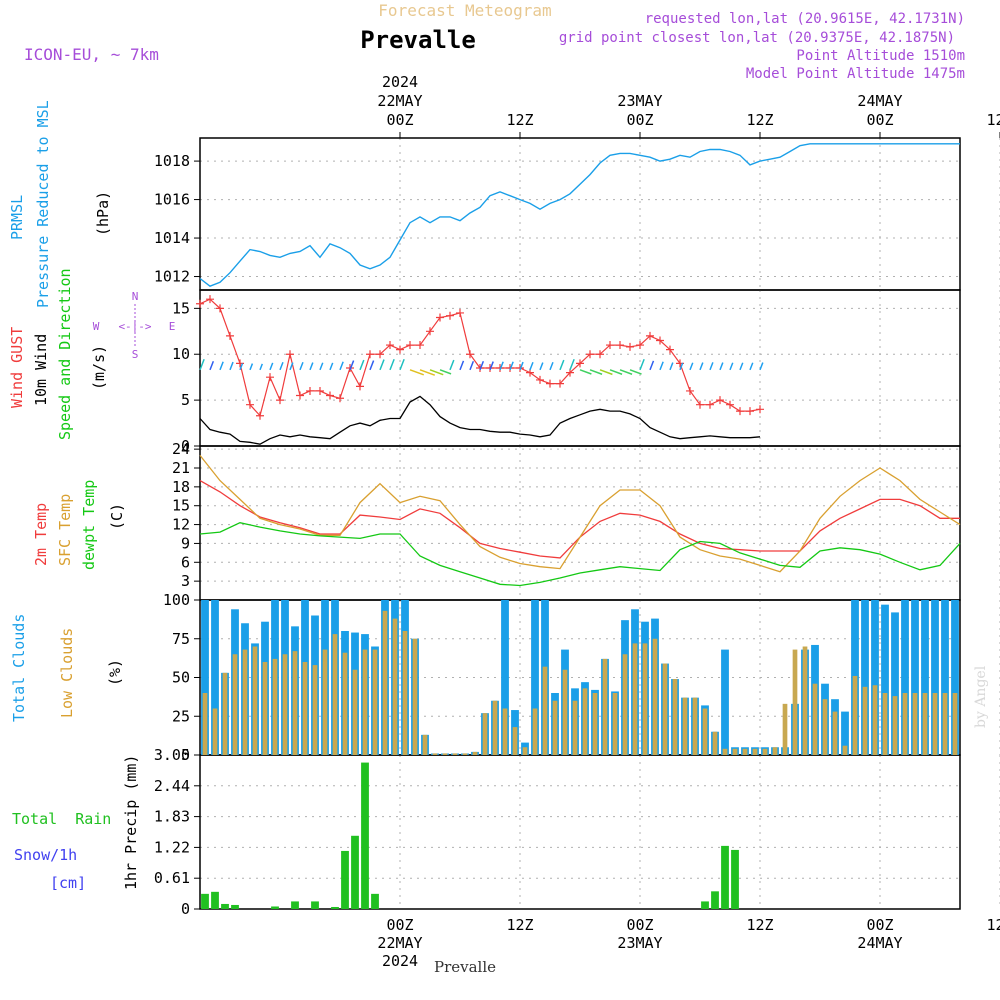 The height and width of the screenshot is (1000, 1000). What do you see at coordinates (134, 326) in the screenshot?
I see `compass-arrow: <-|->` at bounding box center [134, 326].